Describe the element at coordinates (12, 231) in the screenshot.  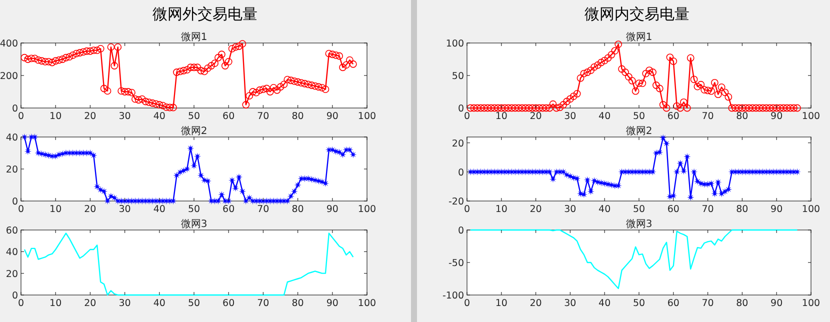
I see `y-tick-label: 60` at that location.